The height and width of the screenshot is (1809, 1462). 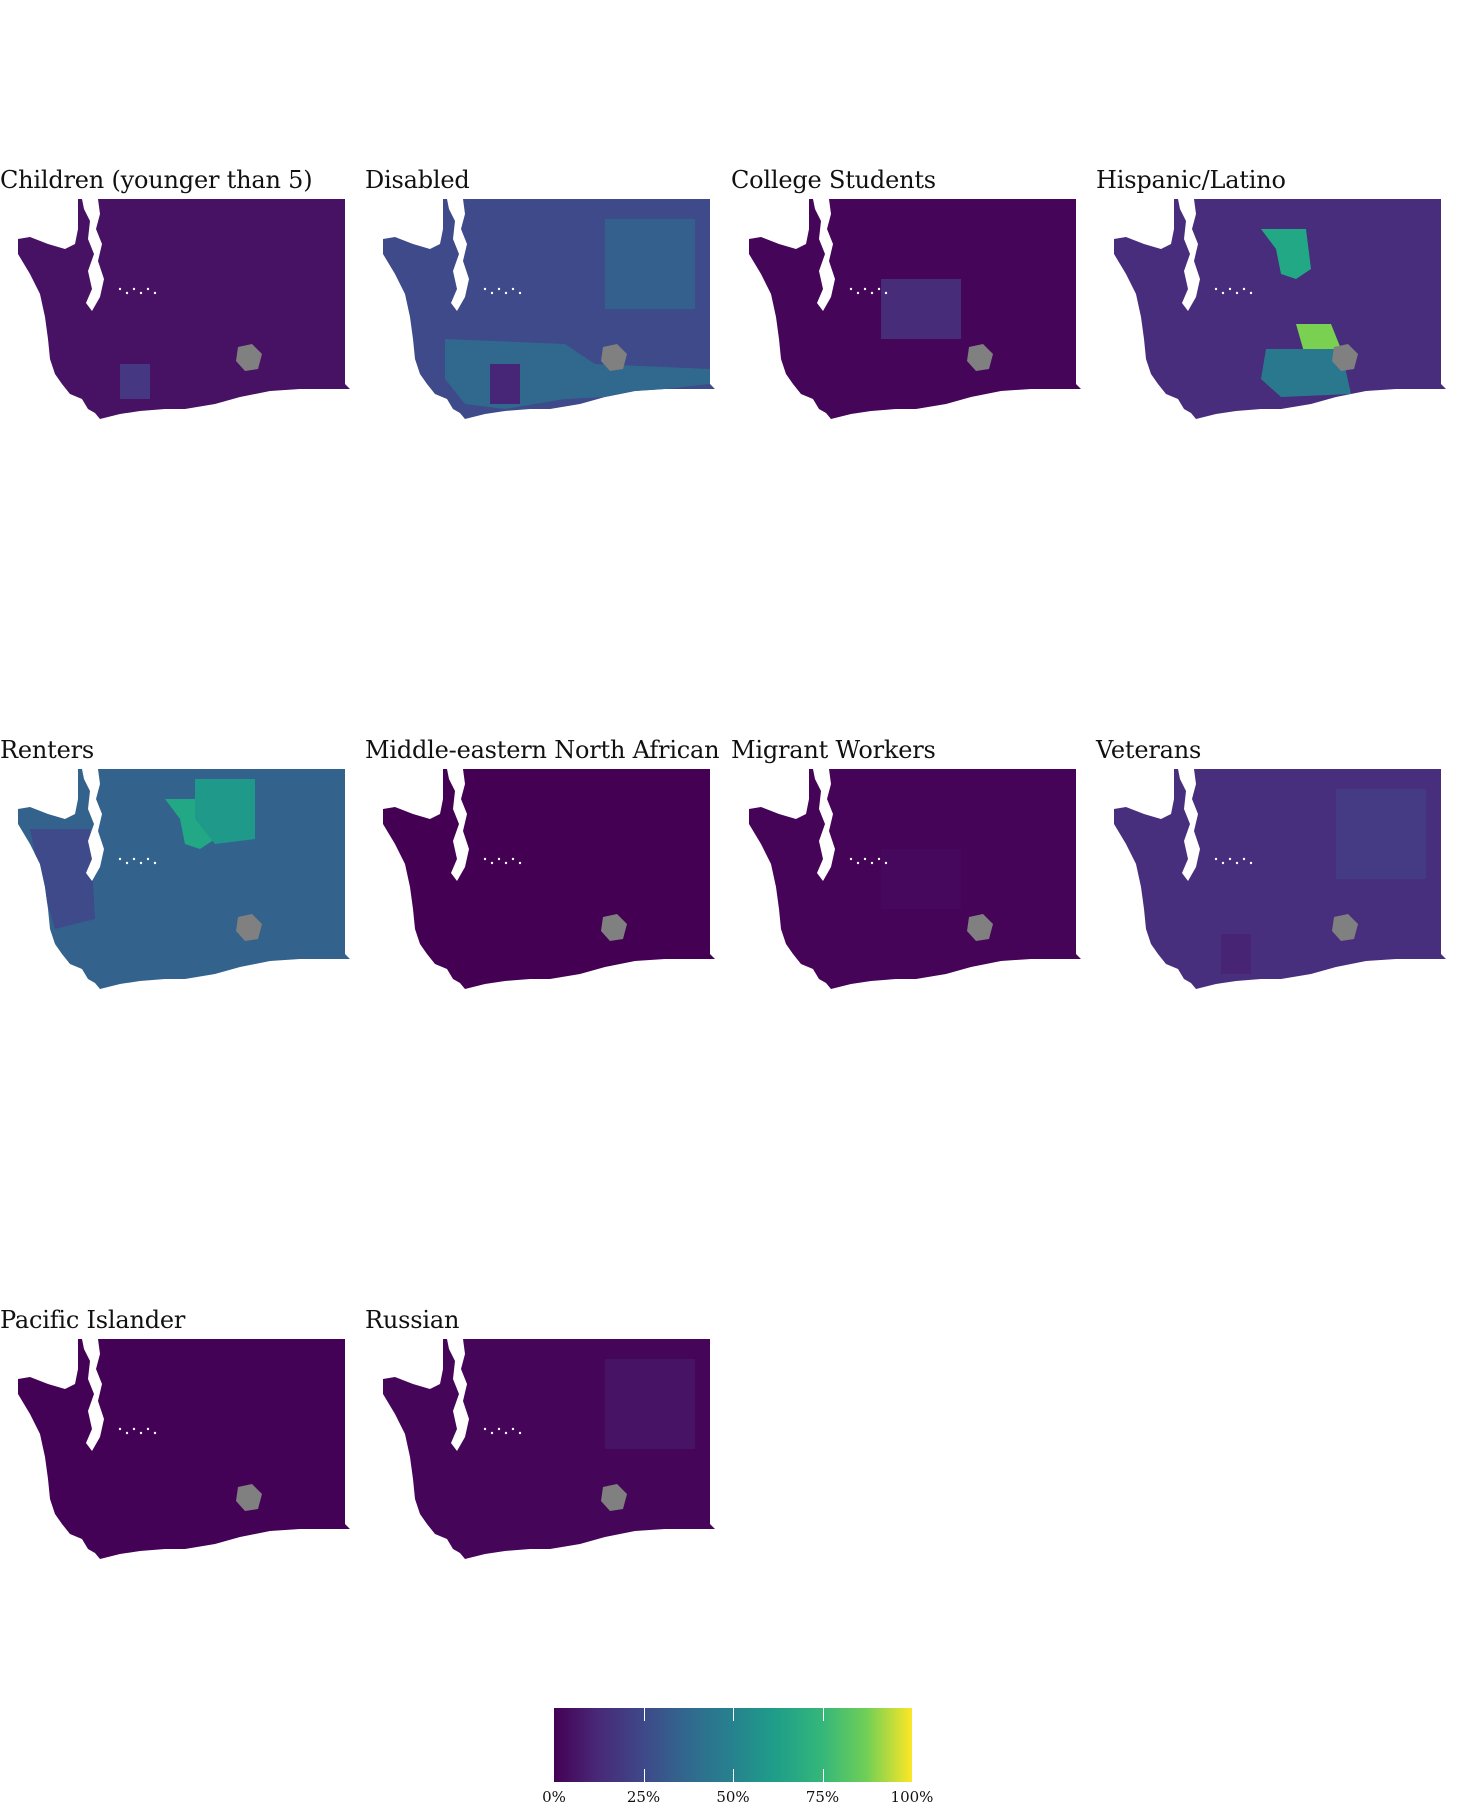 I want to click on map-panel: Hispanic/Latino, so click(x=1276, y=305).